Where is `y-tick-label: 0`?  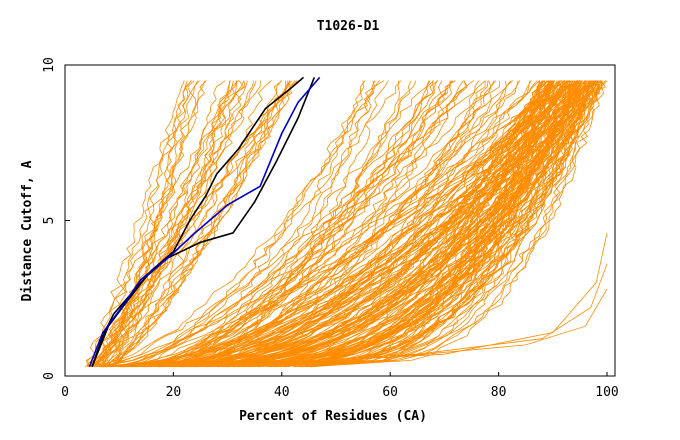
y-tick-label: 0 is located at coordinates (49, 376).